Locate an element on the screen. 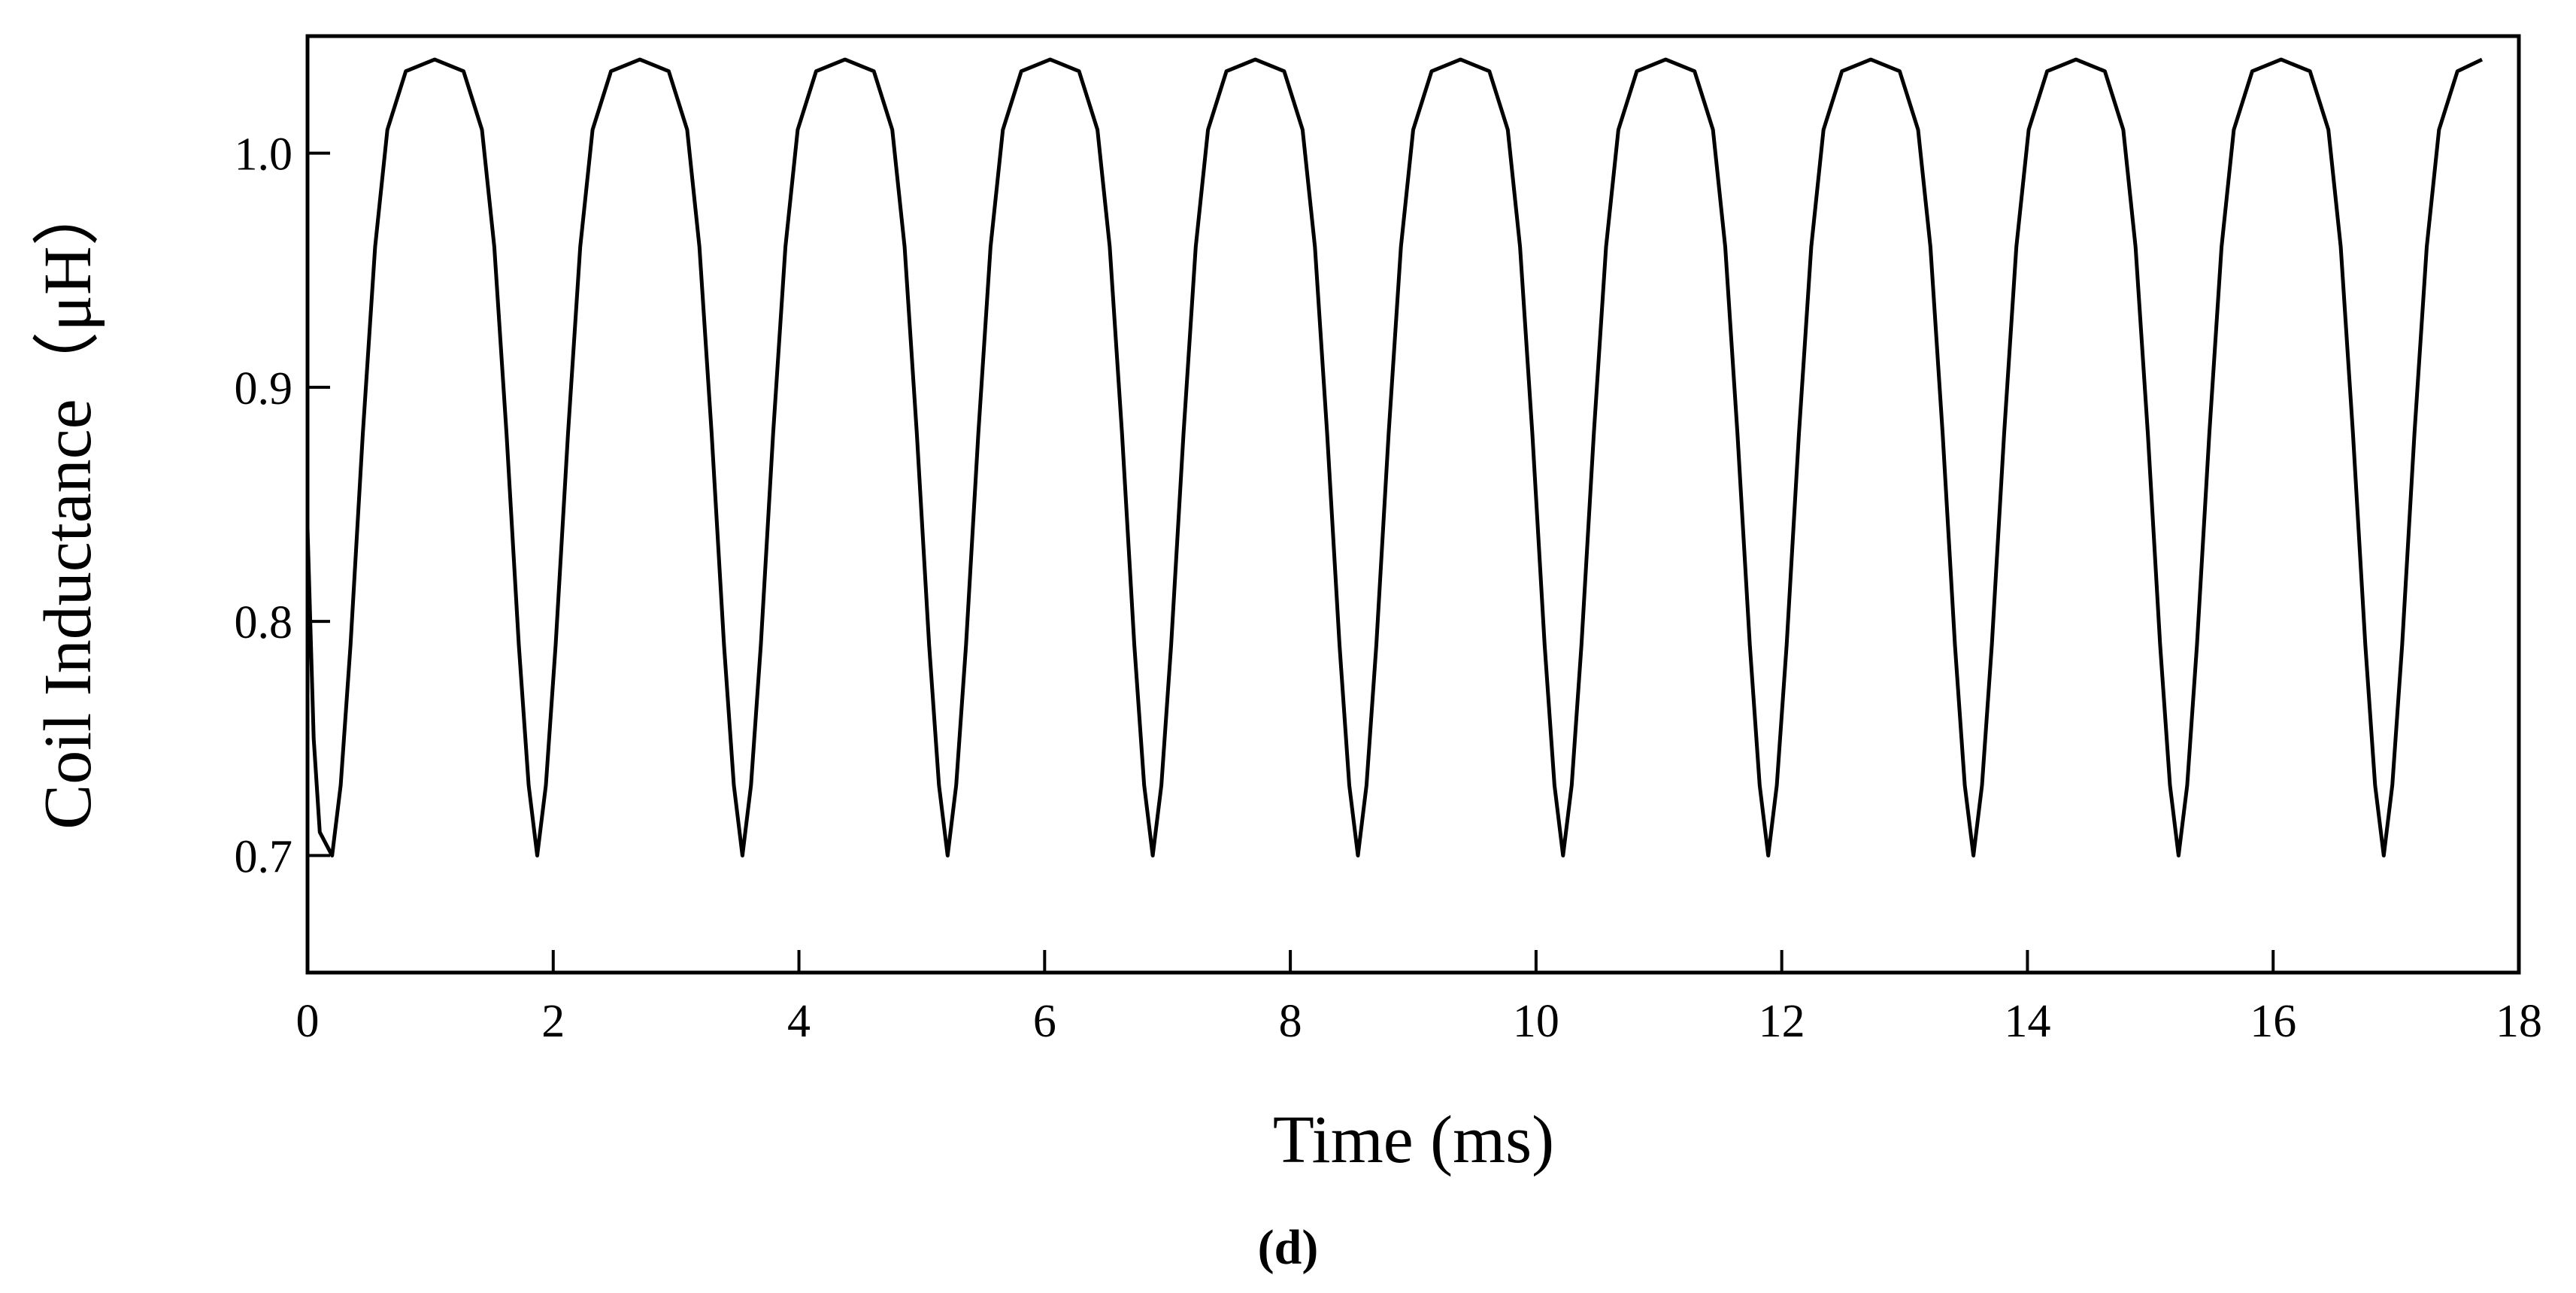 Image resolution: width=2576 pixels, height=1293 pixels. y-tick-label: 0.7 is located at coordinates (264, 857).